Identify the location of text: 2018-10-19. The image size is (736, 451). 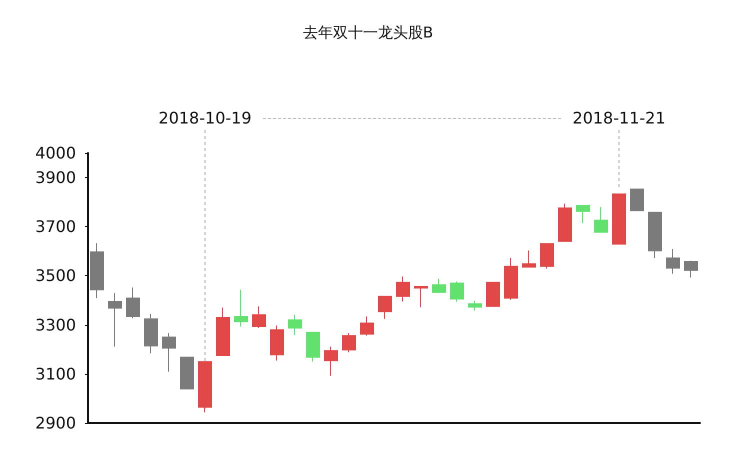
(205, 118).